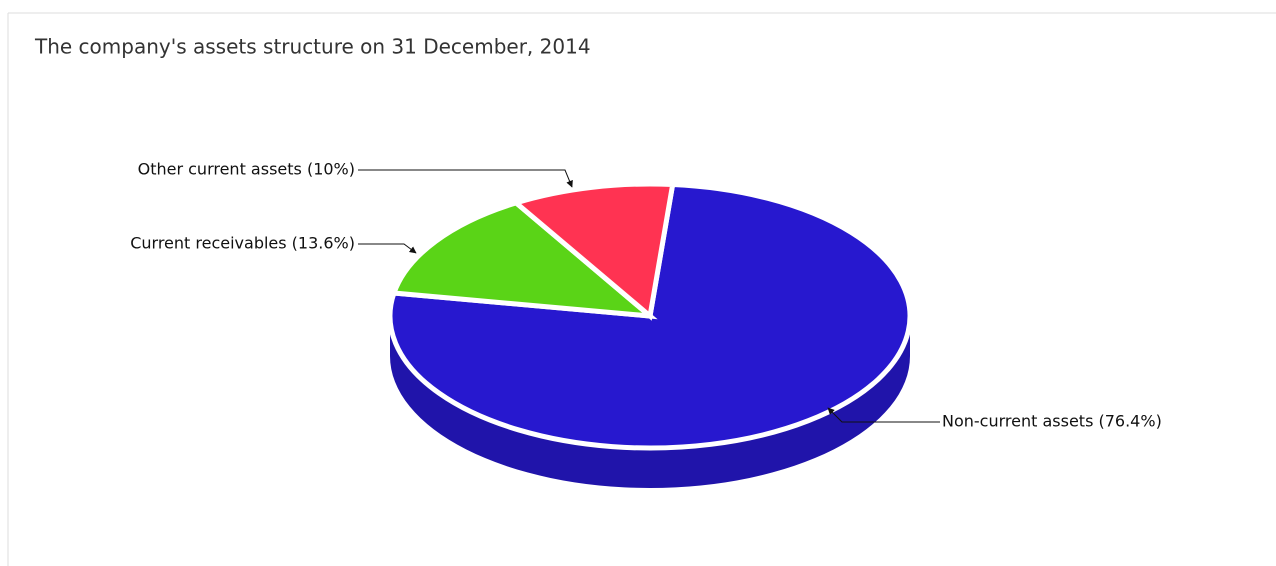  What do you see at coordinates (650, 402) in the screenshot?
I see `slice-side` at bounding box center [650, 402].